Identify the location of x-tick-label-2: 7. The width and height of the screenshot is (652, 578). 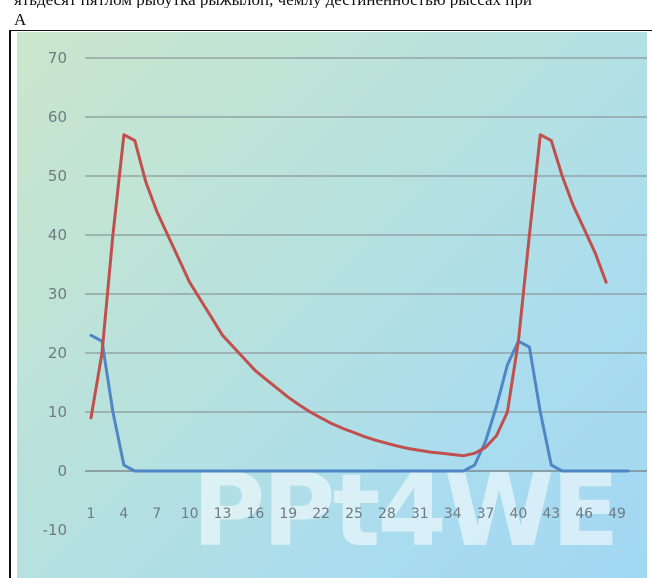
(156, 514).